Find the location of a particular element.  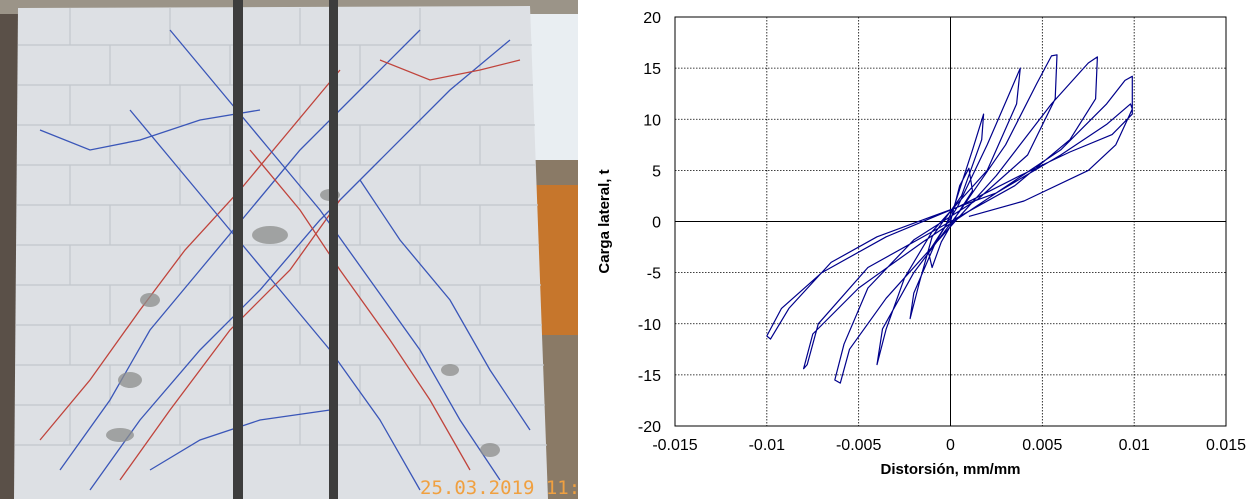

y-tick-label: -15 is located at coordinates (649, 376).